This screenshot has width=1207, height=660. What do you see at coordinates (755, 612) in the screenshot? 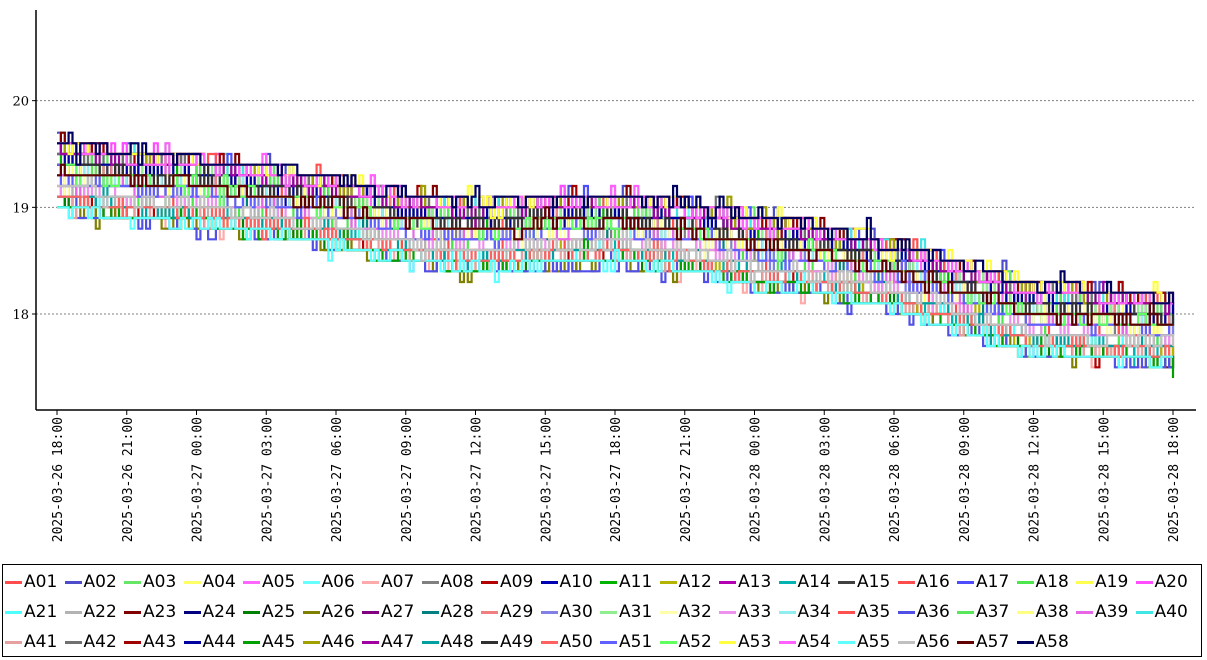
I see `legend-label: A33` at bounding box center [755, 612].